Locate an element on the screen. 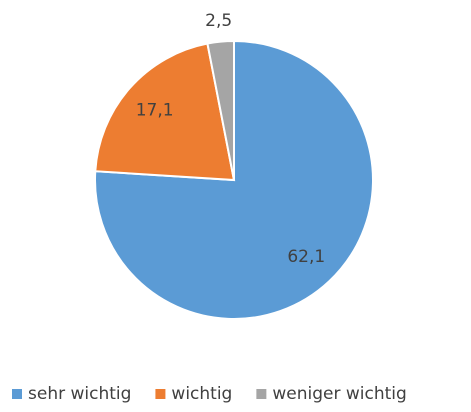 Image resolution: width=471 pixels, height=412 pixels. data-label: 62,1 is located at coordinates (306, 257).